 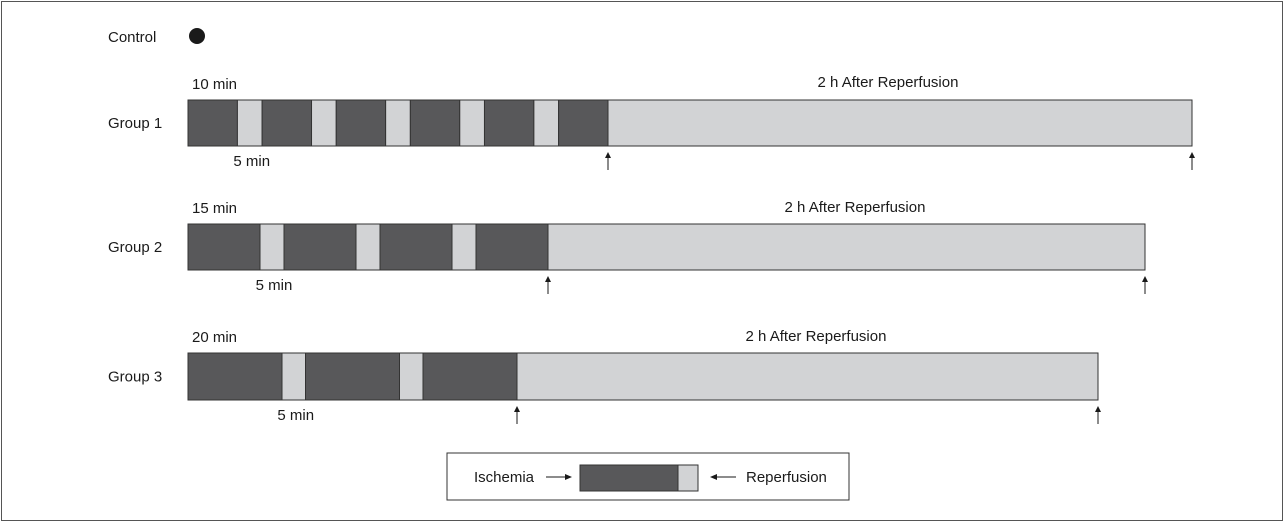 What do you see at coordinates (608, 161) in the screenshot?
I see `group-1-start-marker` at bounding box center [608, 161].